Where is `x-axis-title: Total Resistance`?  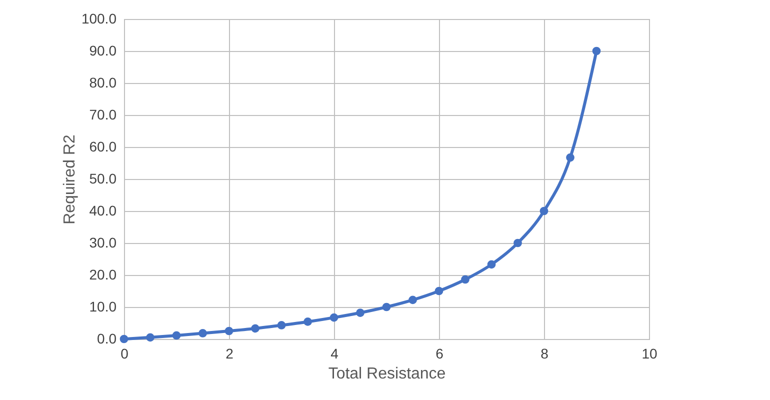
x-axis-title: Total Resistance is located at coordinates (387, 374).